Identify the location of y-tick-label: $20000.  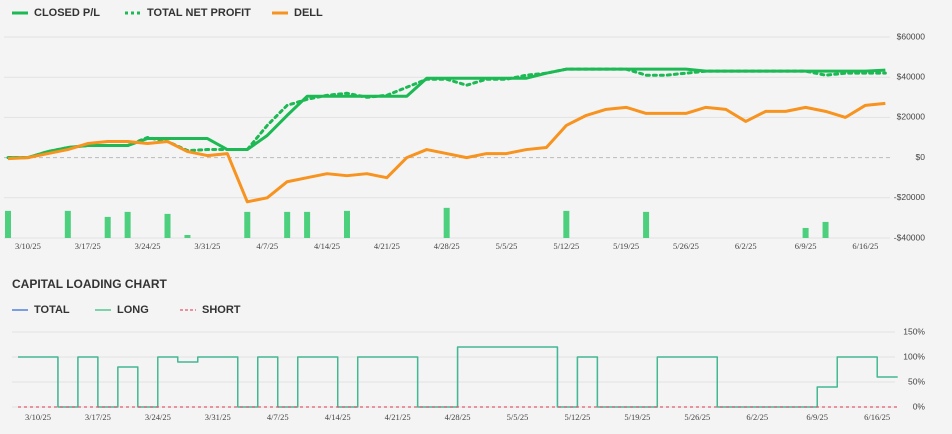
(911, 117).